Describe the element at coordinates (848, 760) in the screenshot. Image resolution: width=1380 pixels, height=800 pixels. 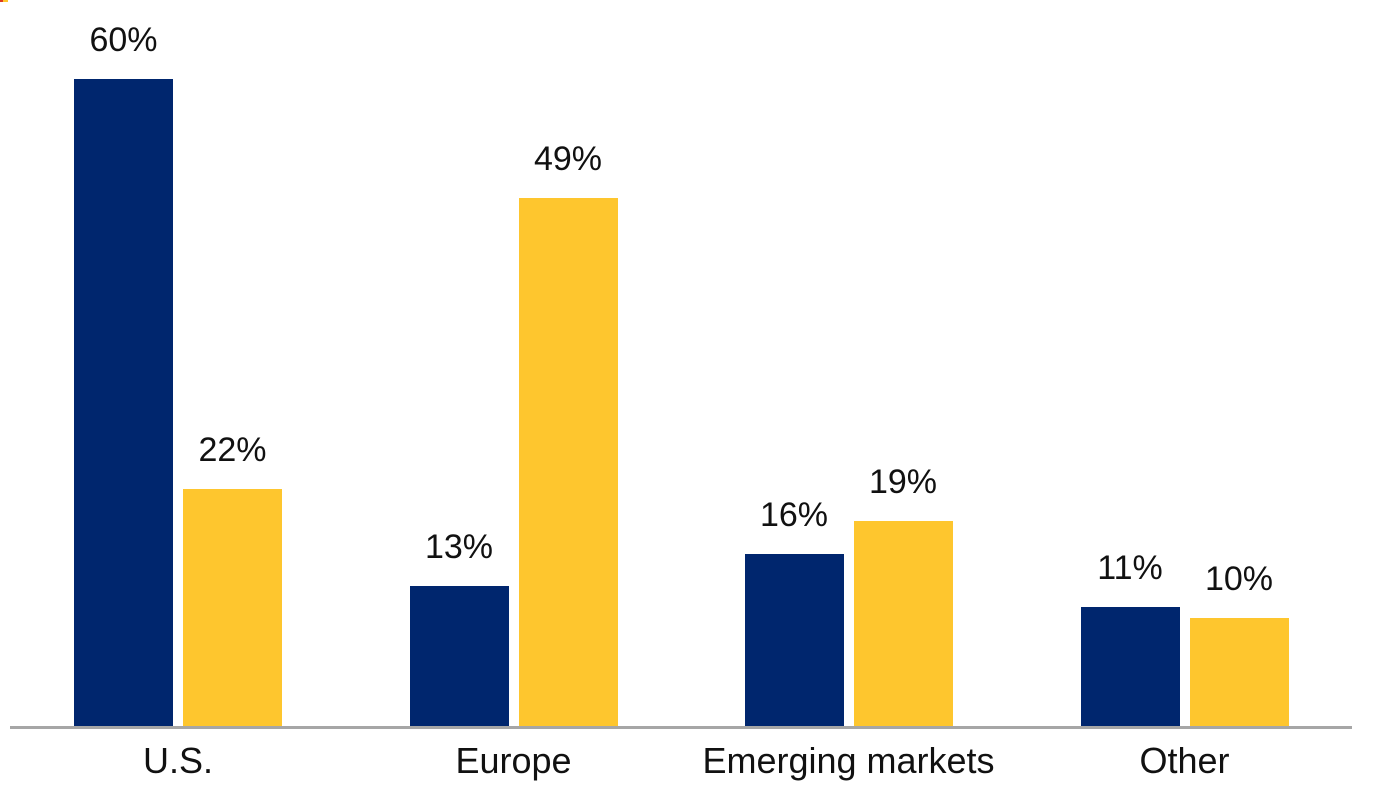
I see `category-label-3: Emerging markets` at that location.